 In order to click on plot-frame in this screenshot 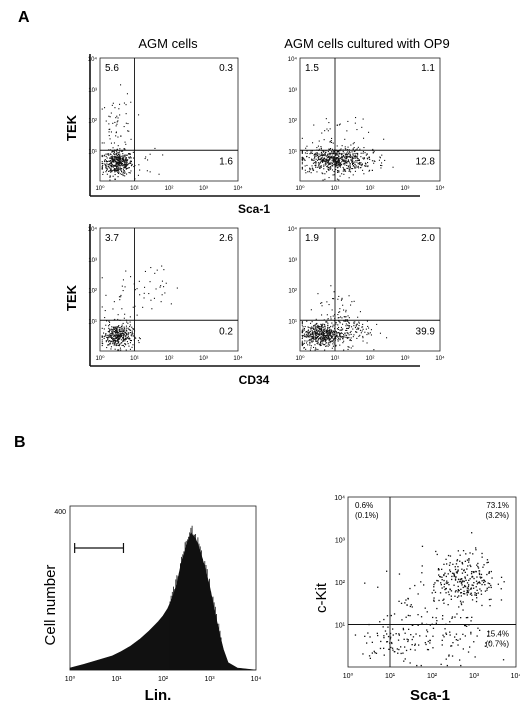, I will do `click(169, 119)`.